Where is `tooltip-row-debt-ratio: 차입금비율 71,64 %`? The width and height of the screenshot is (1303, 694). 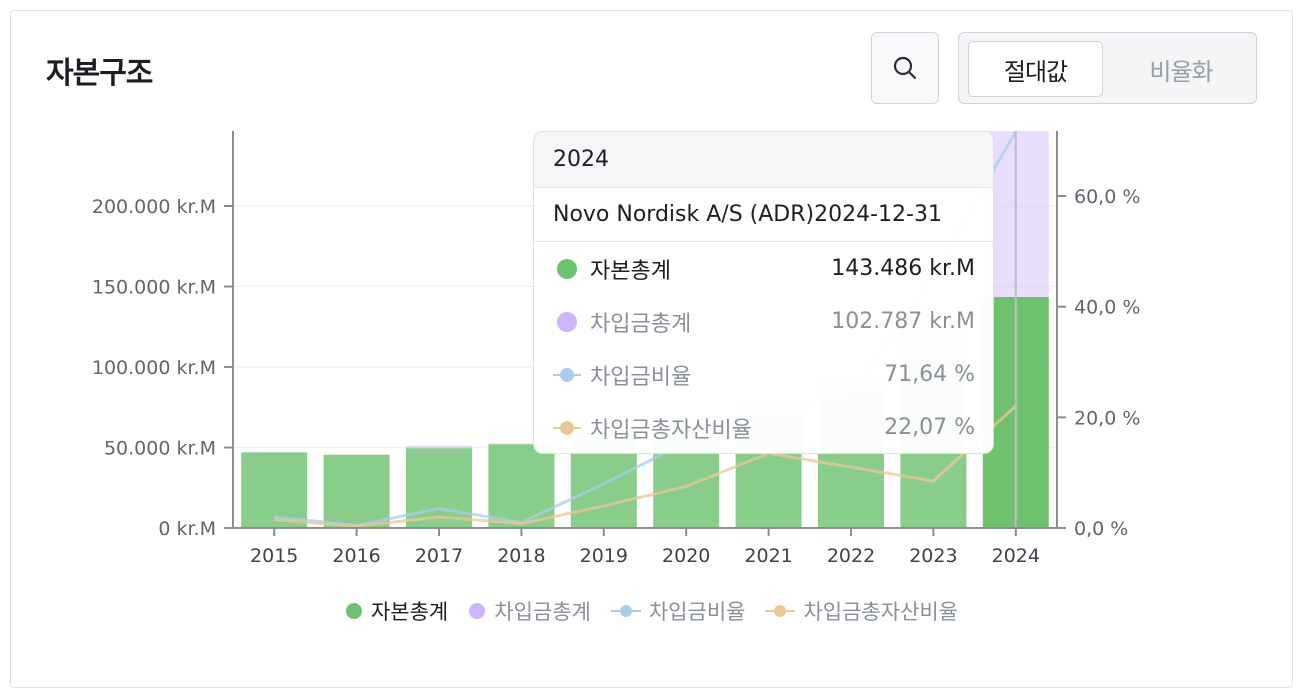 tooltip-row-debt-ratio: 차입금비율 71,64 % is located at coordinates (763, 374).